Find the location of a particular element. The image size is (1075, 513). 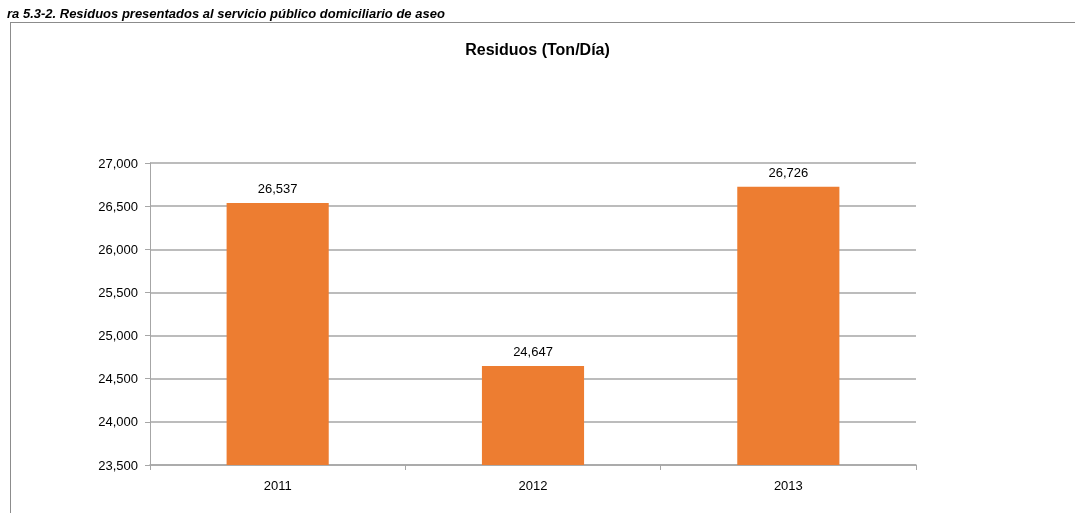

data-label: 26,537 is located at coordinates (277, 188).